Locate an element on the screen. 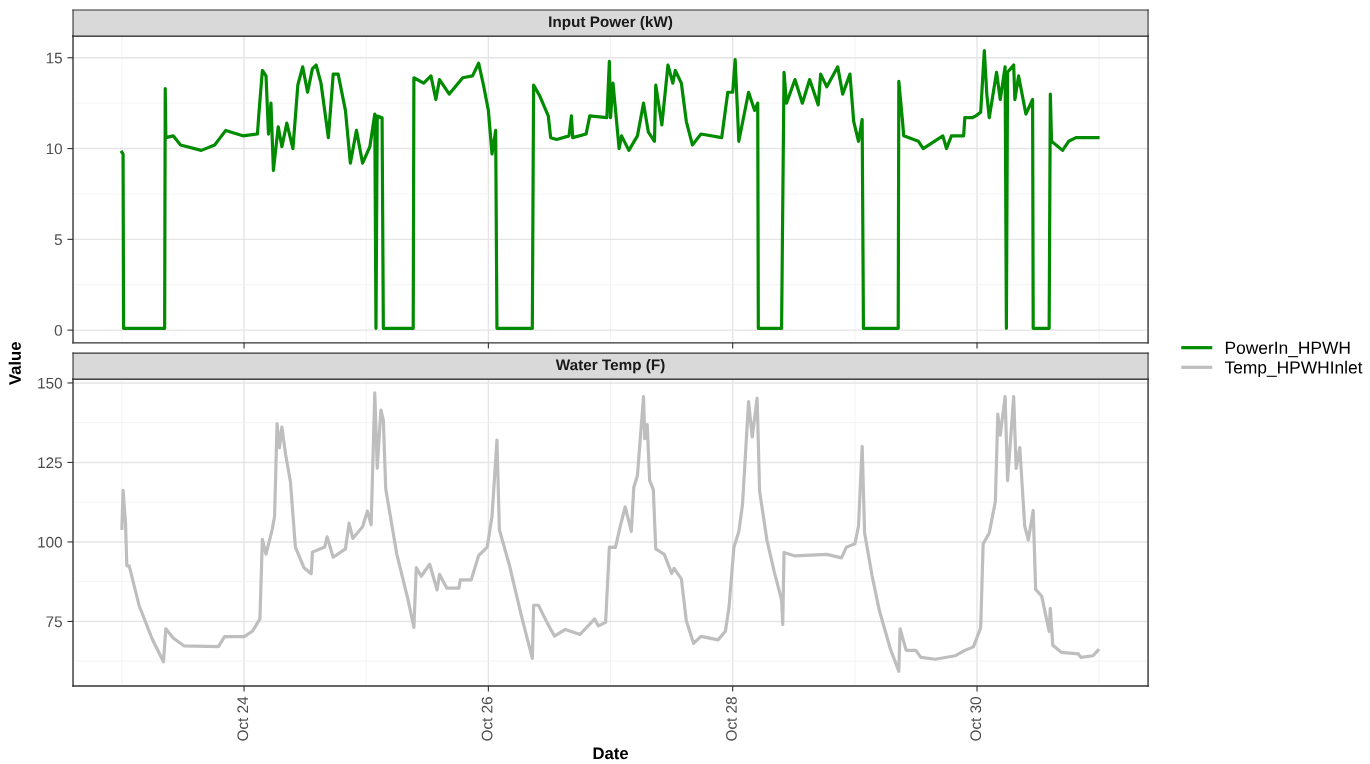  y-tick-label: 75 is located at coordinates (54, 622).